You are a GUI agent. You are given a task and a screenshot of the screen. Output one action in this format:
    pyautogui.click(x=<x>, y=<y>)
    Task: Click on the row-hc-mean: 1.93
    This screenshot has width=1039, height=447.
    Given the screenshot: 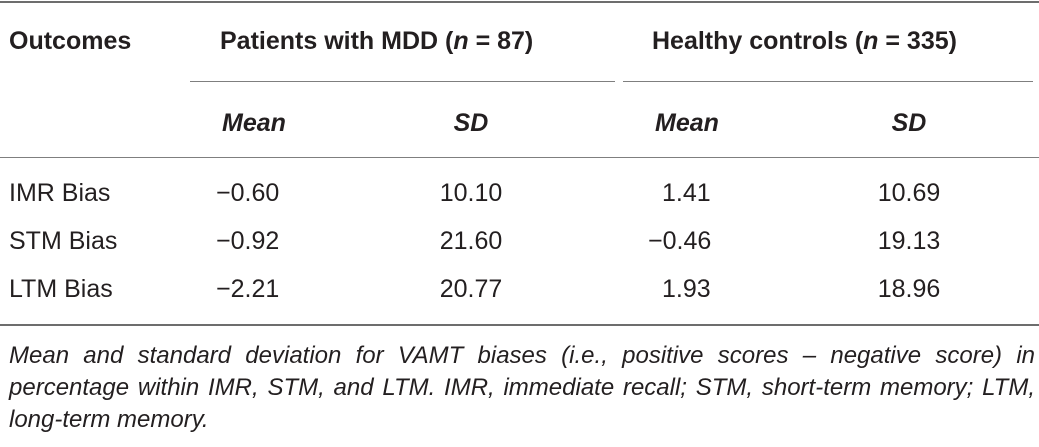 What is the action you would take?
    pyautogui.click(x=686, y=289)
    